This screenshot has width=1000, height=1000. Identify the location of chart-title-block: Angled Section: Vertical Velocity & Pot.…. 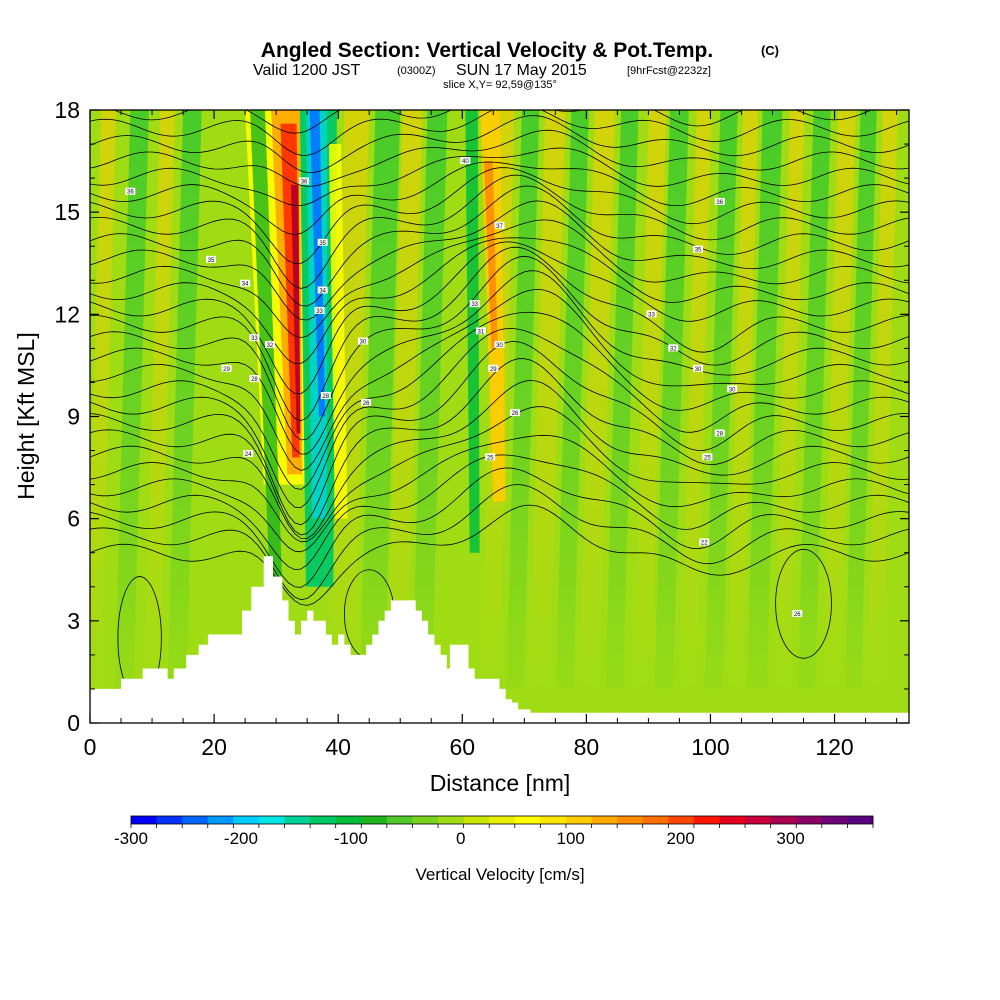
(516, 65).